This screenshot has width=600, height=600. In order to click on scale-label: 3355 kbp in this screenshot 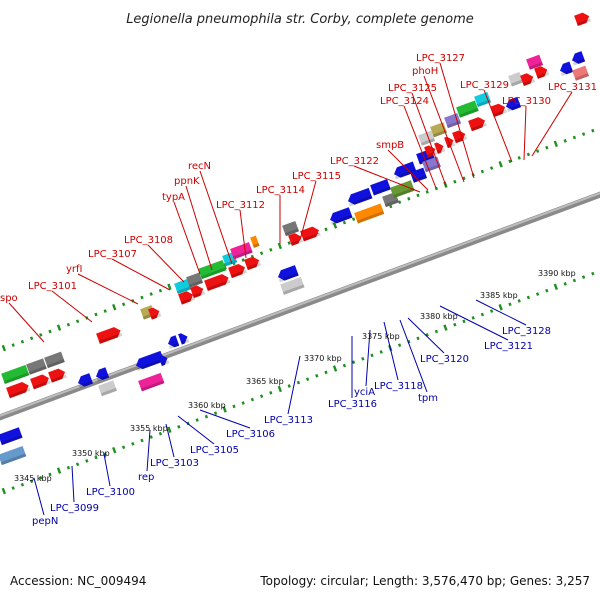, I will do `click(149, 428)`.